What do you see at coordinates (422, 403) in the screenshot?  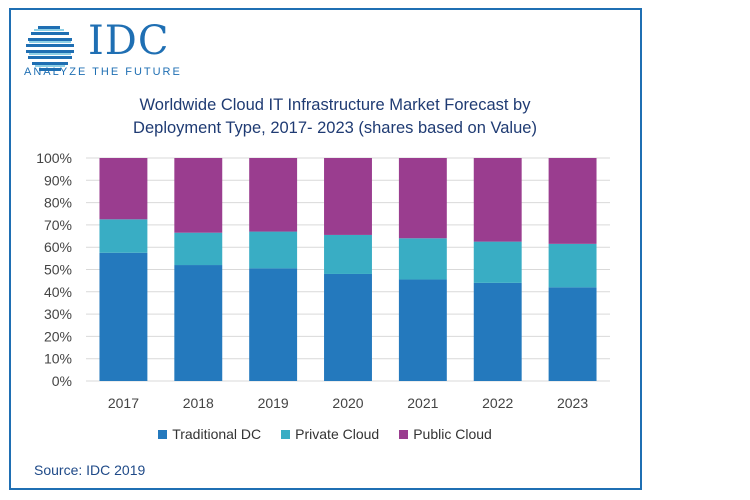 I see `x-tick-label: 2021` at bounding box center [422, 403].